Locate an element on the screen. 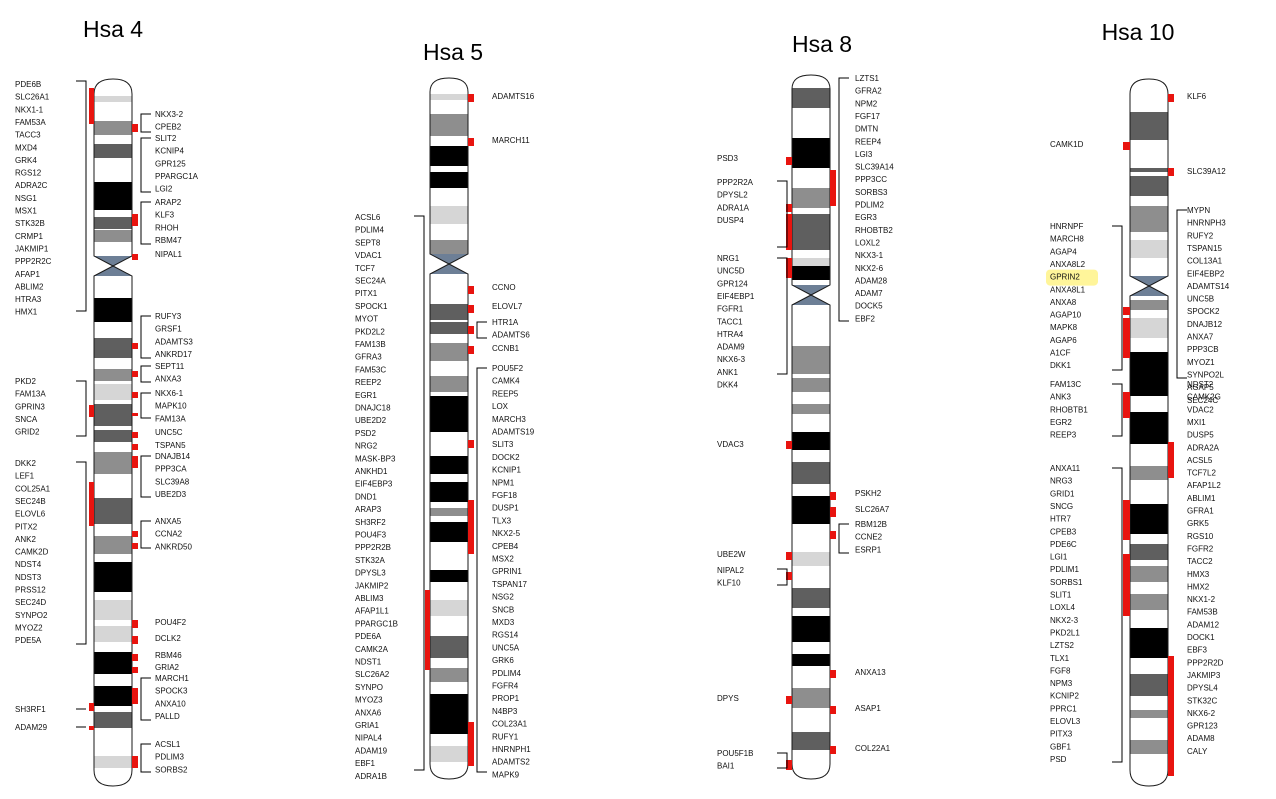 This screenshot has height=799, width=1276. gene-label: CALY is located at coordinates (1197, 751).